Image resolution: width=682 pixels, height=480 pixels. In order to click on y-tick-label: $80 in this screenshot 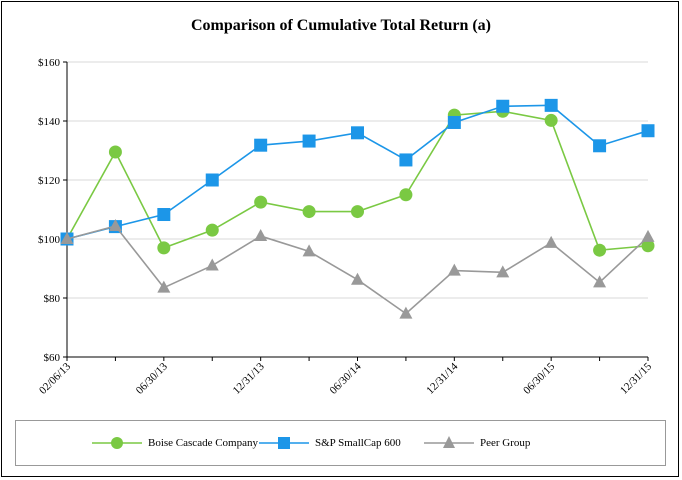, I will do `click(52, 299)`.